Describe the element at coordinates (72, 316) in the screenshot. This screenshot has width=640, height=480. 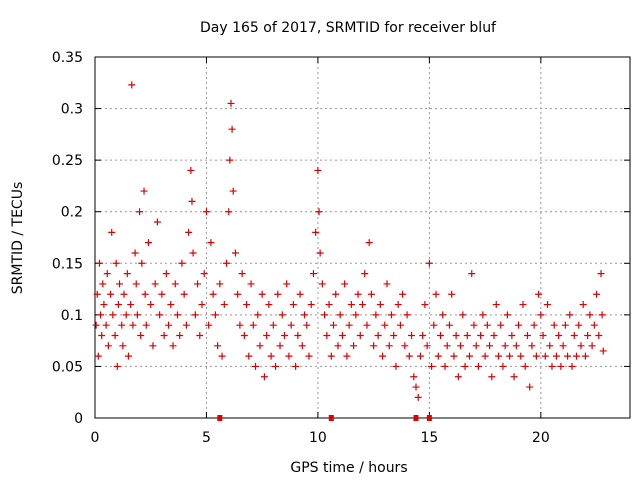
I see `y-tick-label: 0.1` at that location.